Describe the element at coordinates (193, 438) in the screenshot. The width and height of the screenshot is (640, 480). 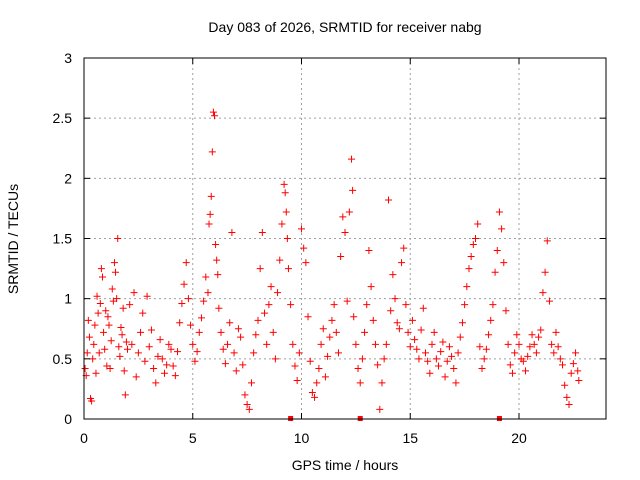
I see `x-tick-label: 5` at that location.